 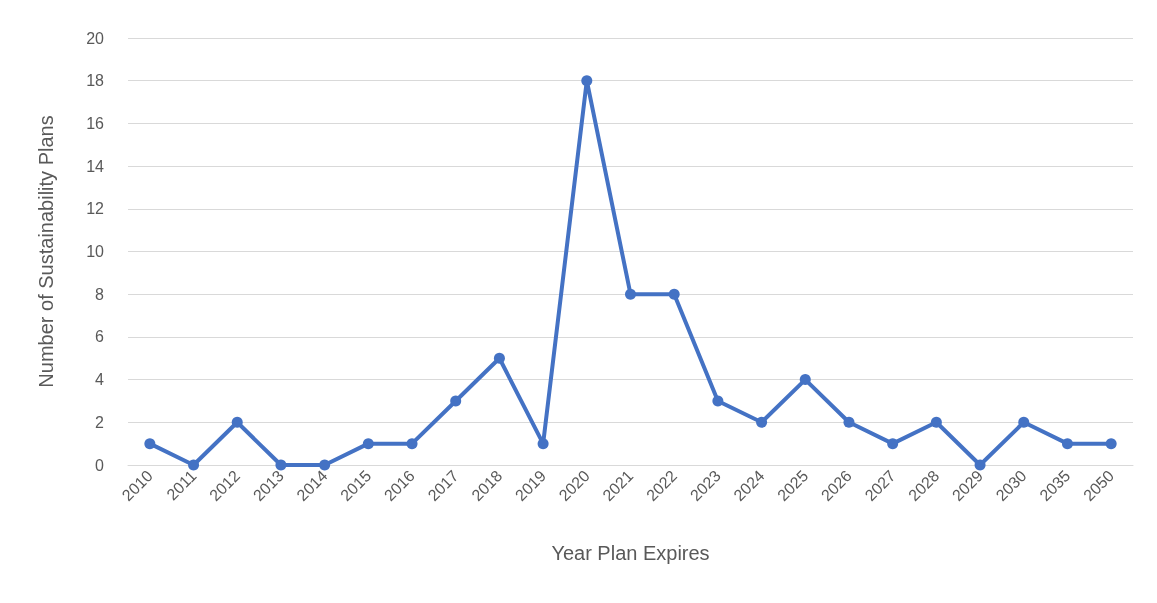 I want to click on y-tick-label: 16, so click(x=95, y=123).